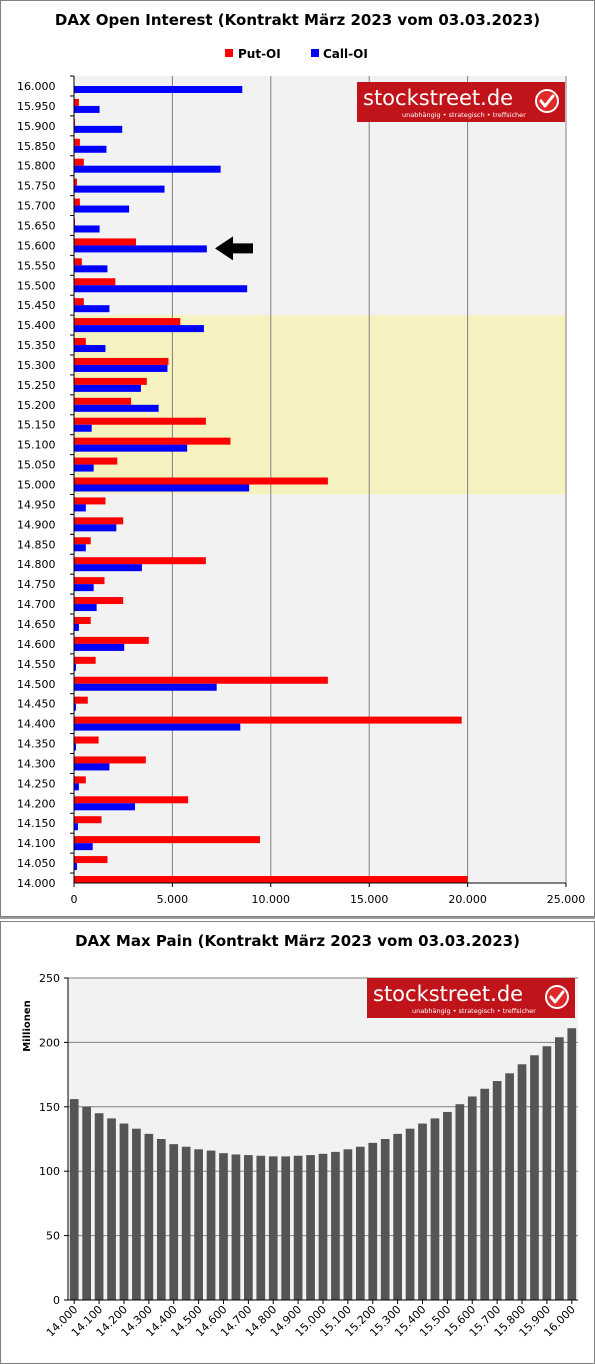 The height and width of the screenshot is (1364, 595). What do you see at coordinates (36, 744) in the screenshot?
I see `oi-y-tick-label: 14.350` at bounding box center [36, 744].